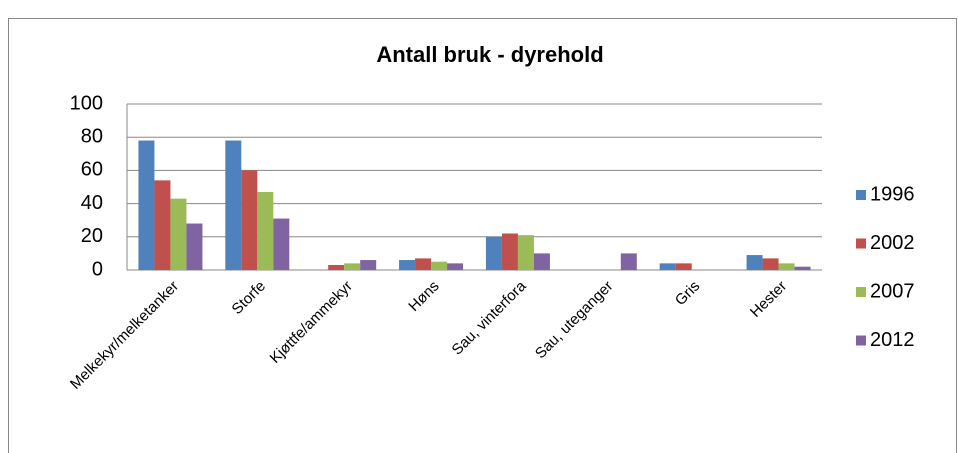  I want to click on legend-label: 2002, so click(892, 243).